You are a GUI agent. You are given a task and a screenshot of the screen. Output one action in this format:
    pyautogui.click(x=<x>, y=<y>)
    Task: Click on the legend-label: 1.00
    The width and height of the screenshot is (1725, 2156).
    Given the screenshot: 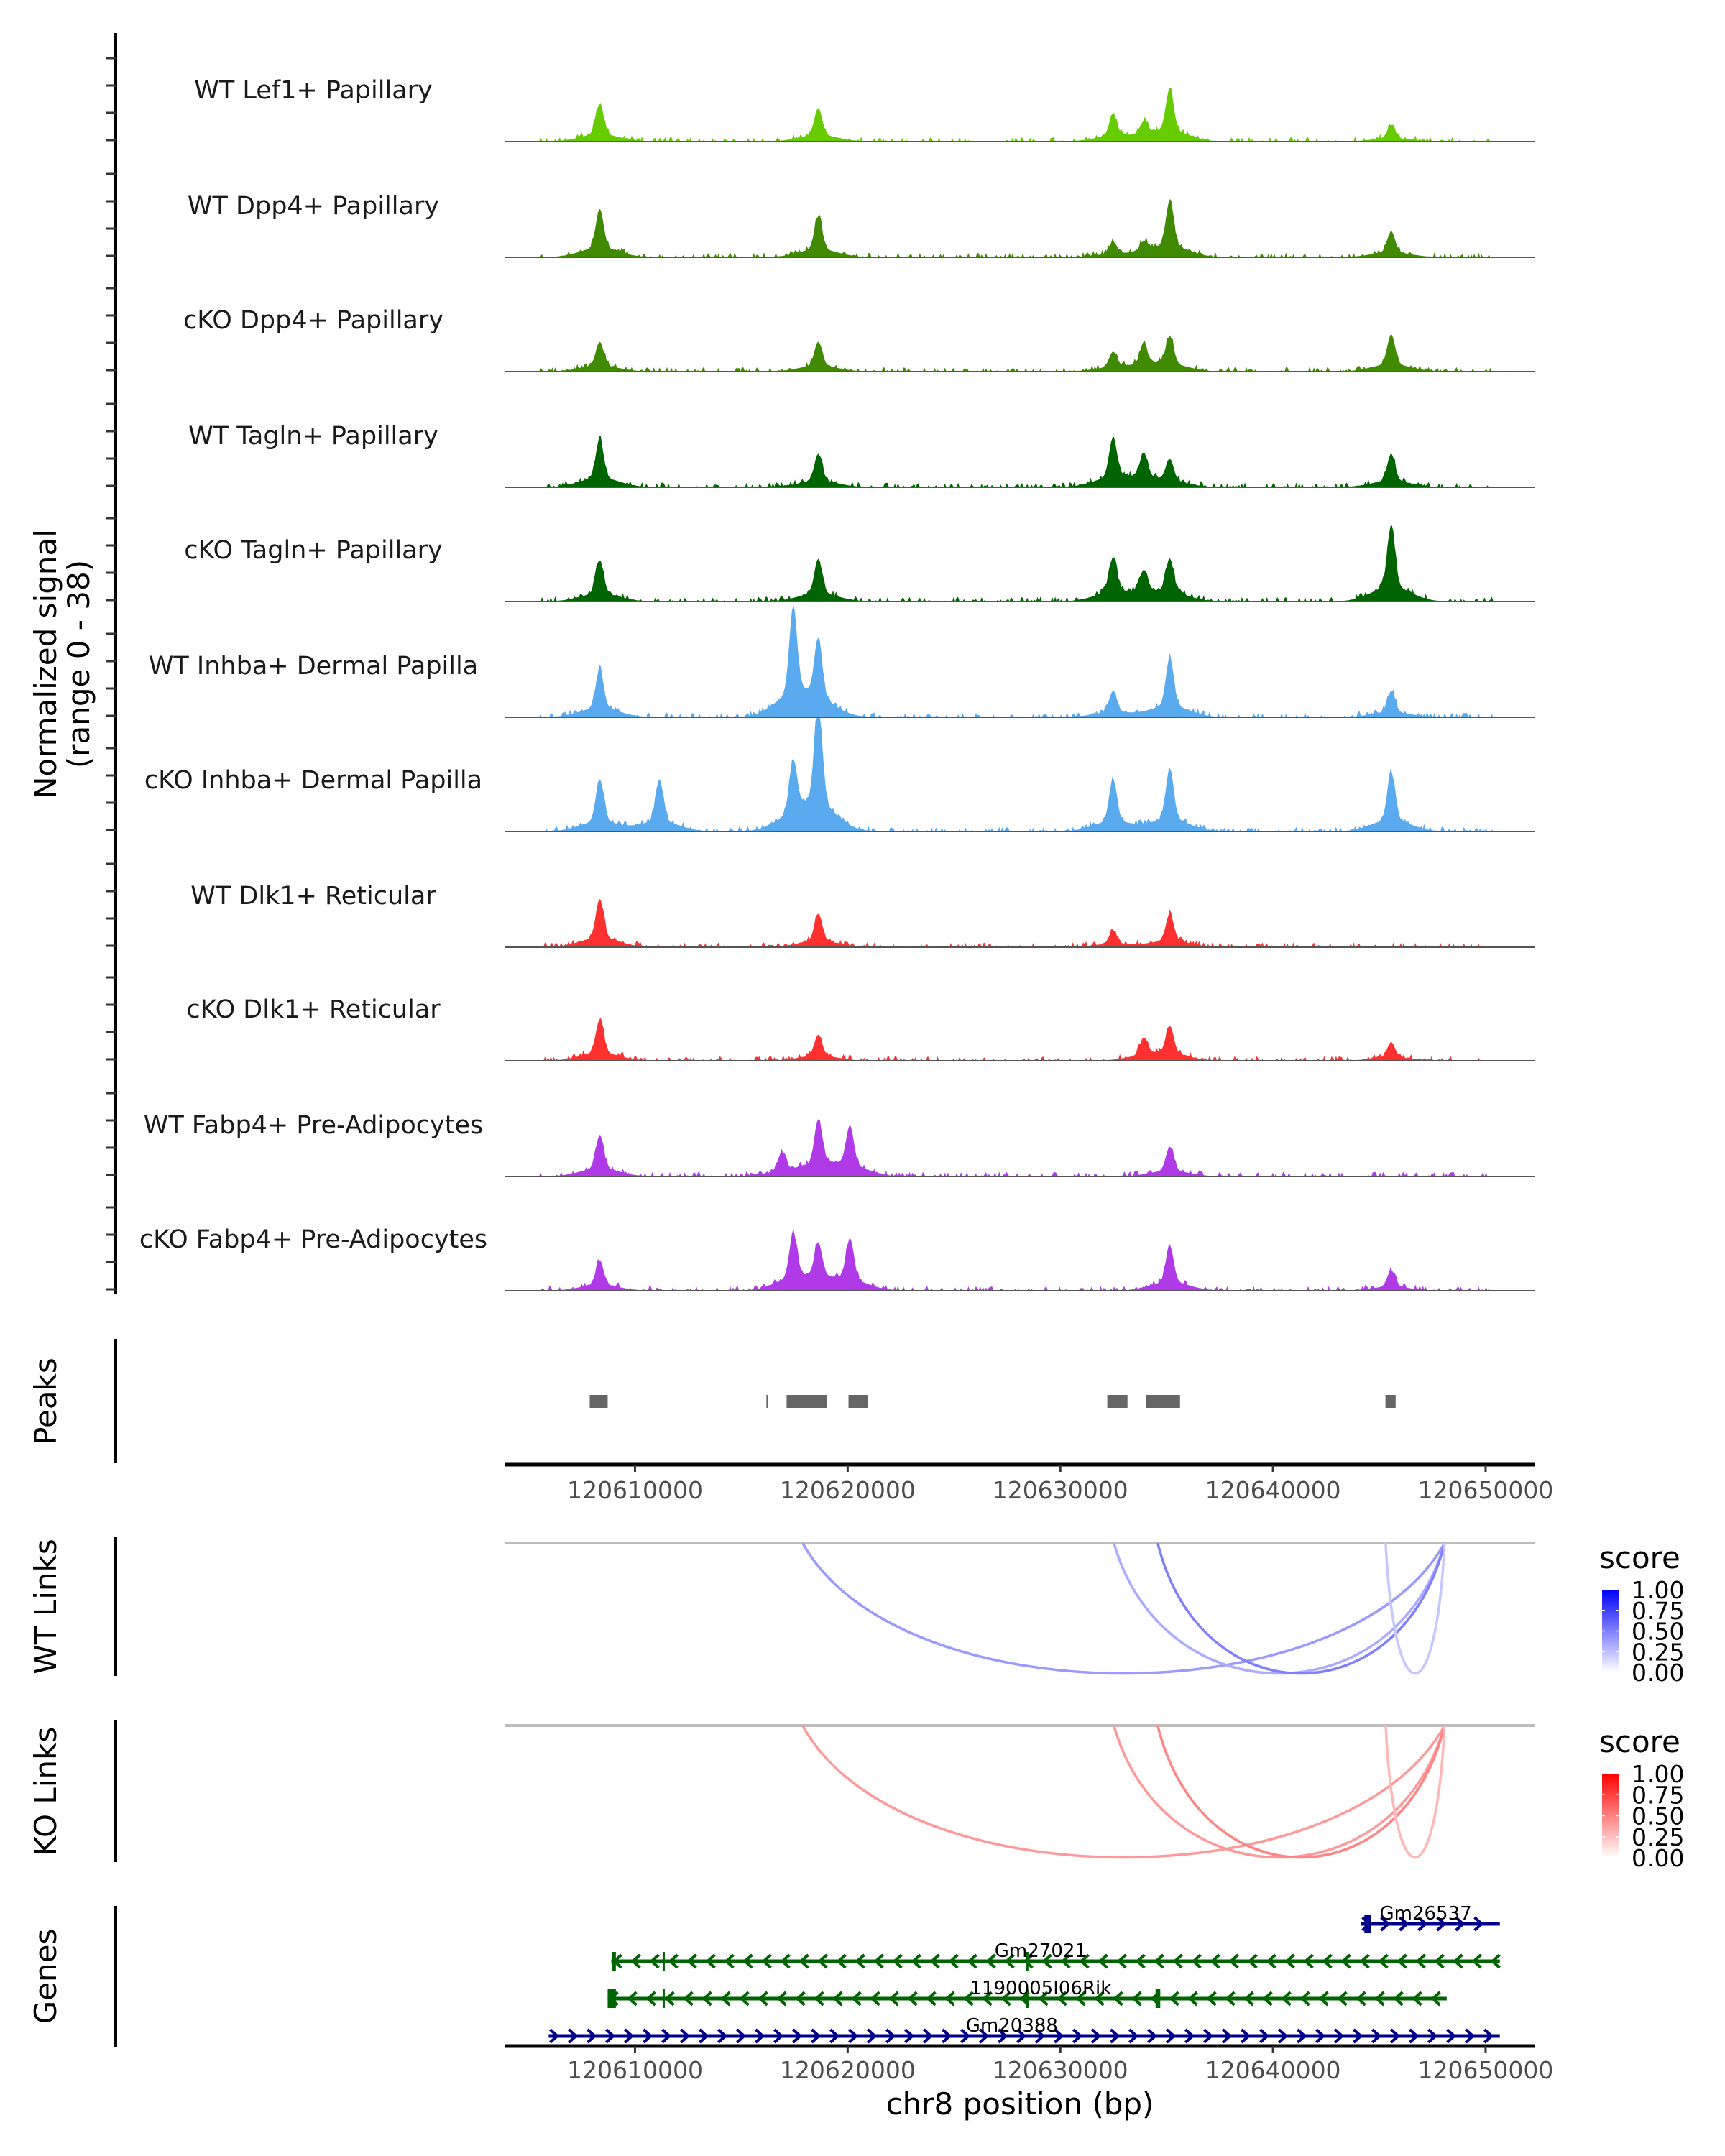 What is the action you would take?
    pyautogui.click(x=1658, y=1774)
    